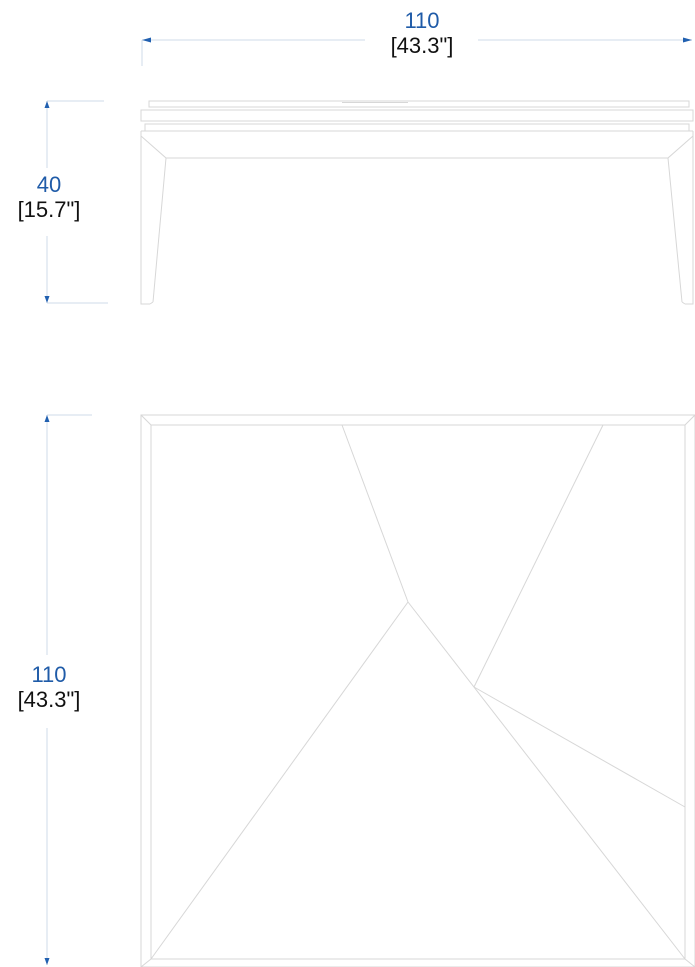 This screenshot has height=967, width=695. I want to click on width-imperial-value: [43.3"], so click(422, 46).